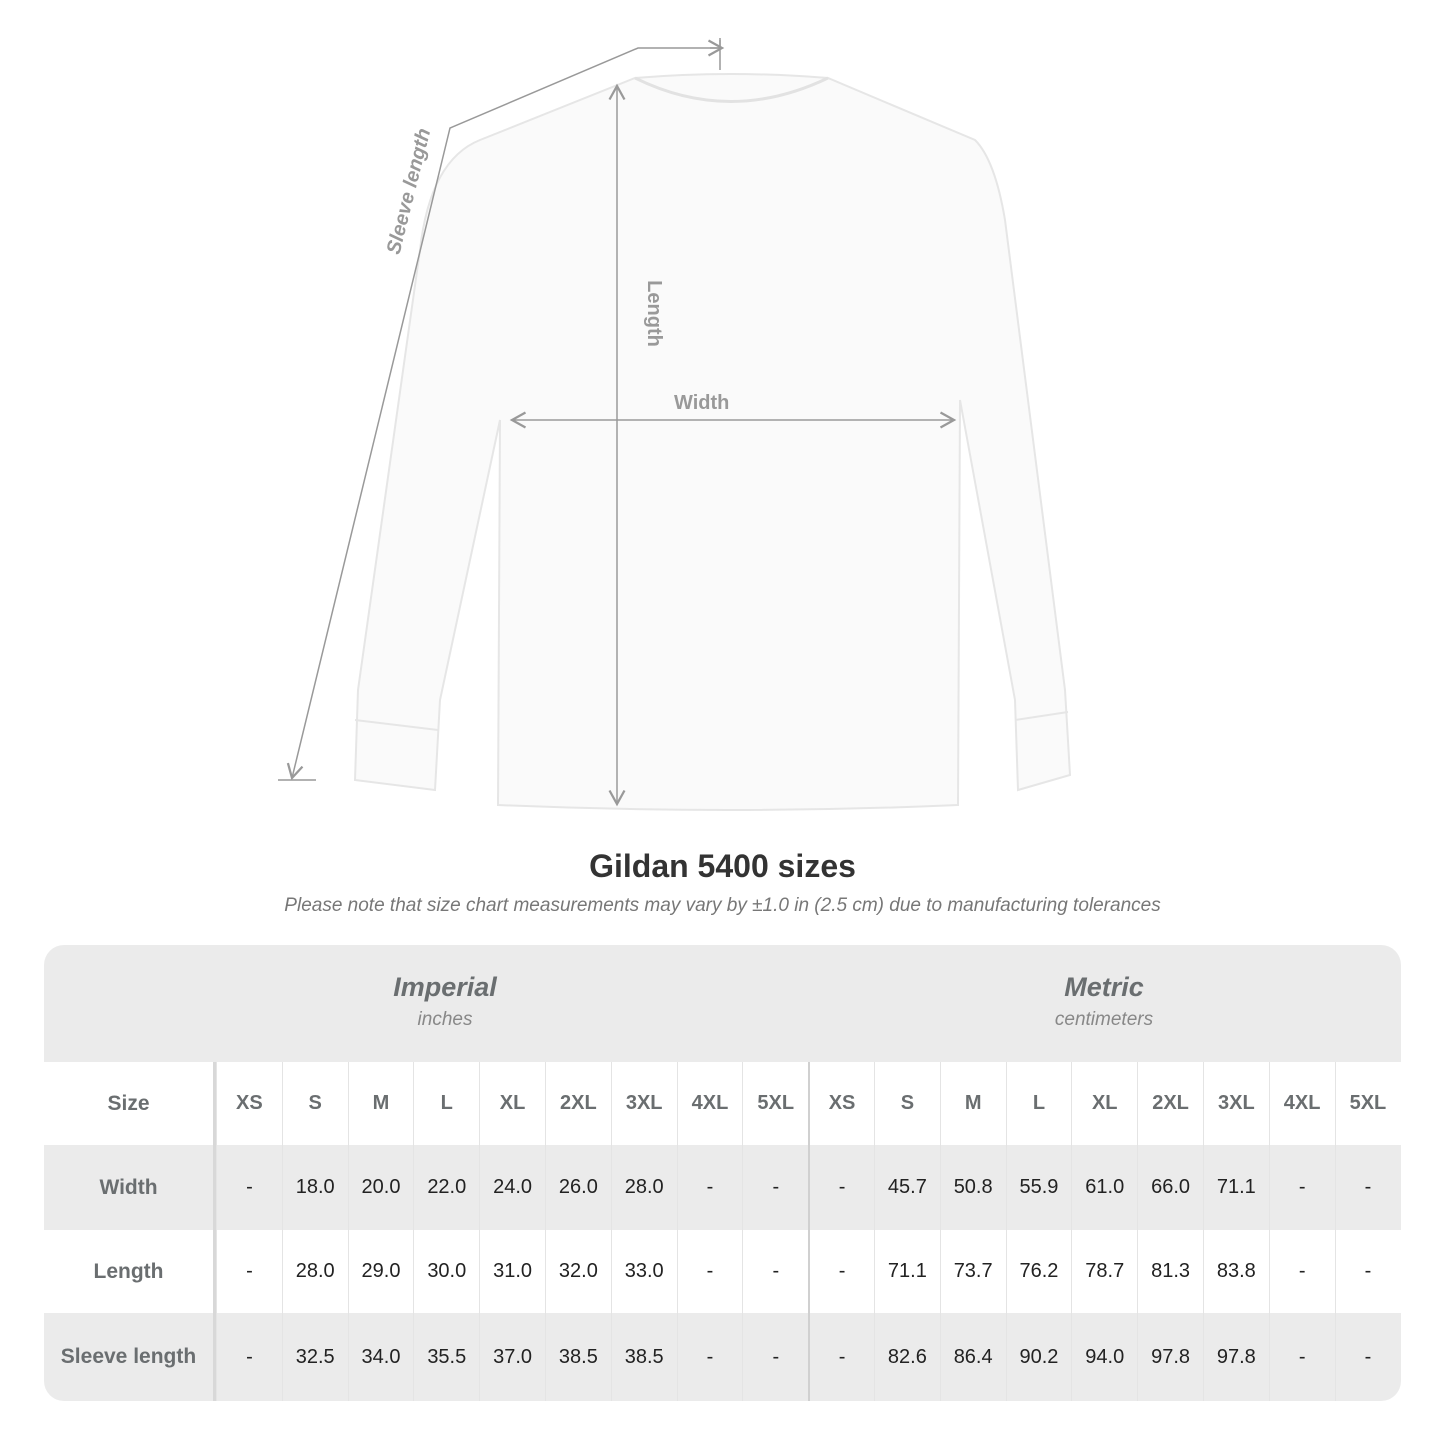 The height and width of the screenshot is (1445, 1445). I want to click on value-cell: 73.7, so click(972, 1271).